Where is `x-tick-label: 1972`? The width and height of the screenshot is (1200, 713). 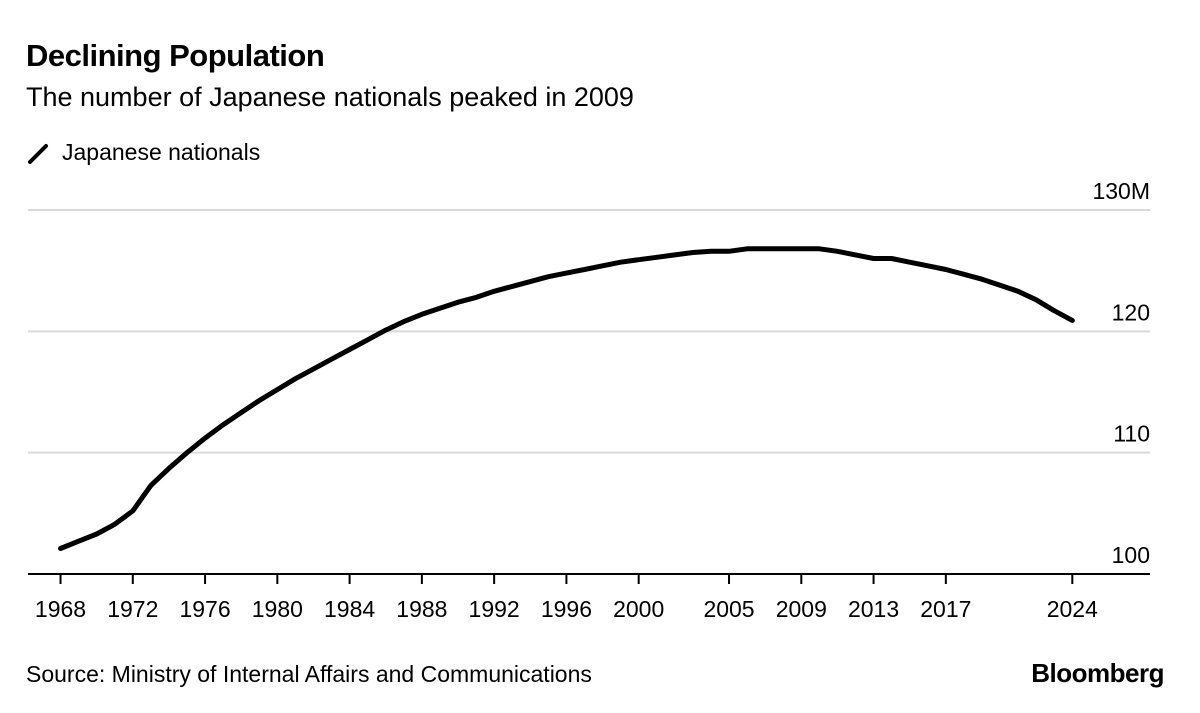 x-tick-label: 1972 is located at coordinates (132, 609).